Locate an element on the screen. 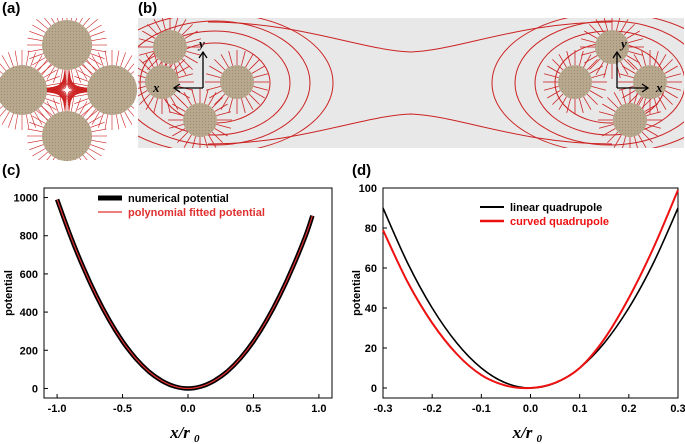 This screenshot has width=685, height=444. axis-label-y-left: y is located at coordinates (201, 43).